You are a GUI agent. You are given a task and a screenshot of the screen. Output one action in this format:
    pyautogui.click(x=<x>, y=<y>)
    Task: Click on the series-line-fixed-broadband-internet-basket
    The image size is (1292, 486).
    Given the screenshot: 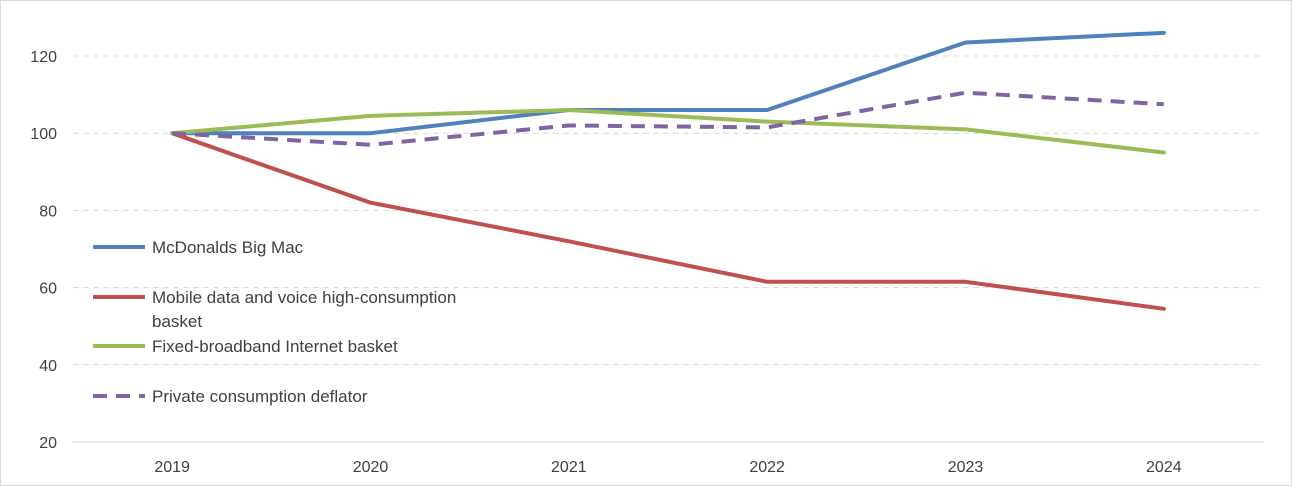 What is the action you would take?
    pyautogui.click(x=668, y=131)
    